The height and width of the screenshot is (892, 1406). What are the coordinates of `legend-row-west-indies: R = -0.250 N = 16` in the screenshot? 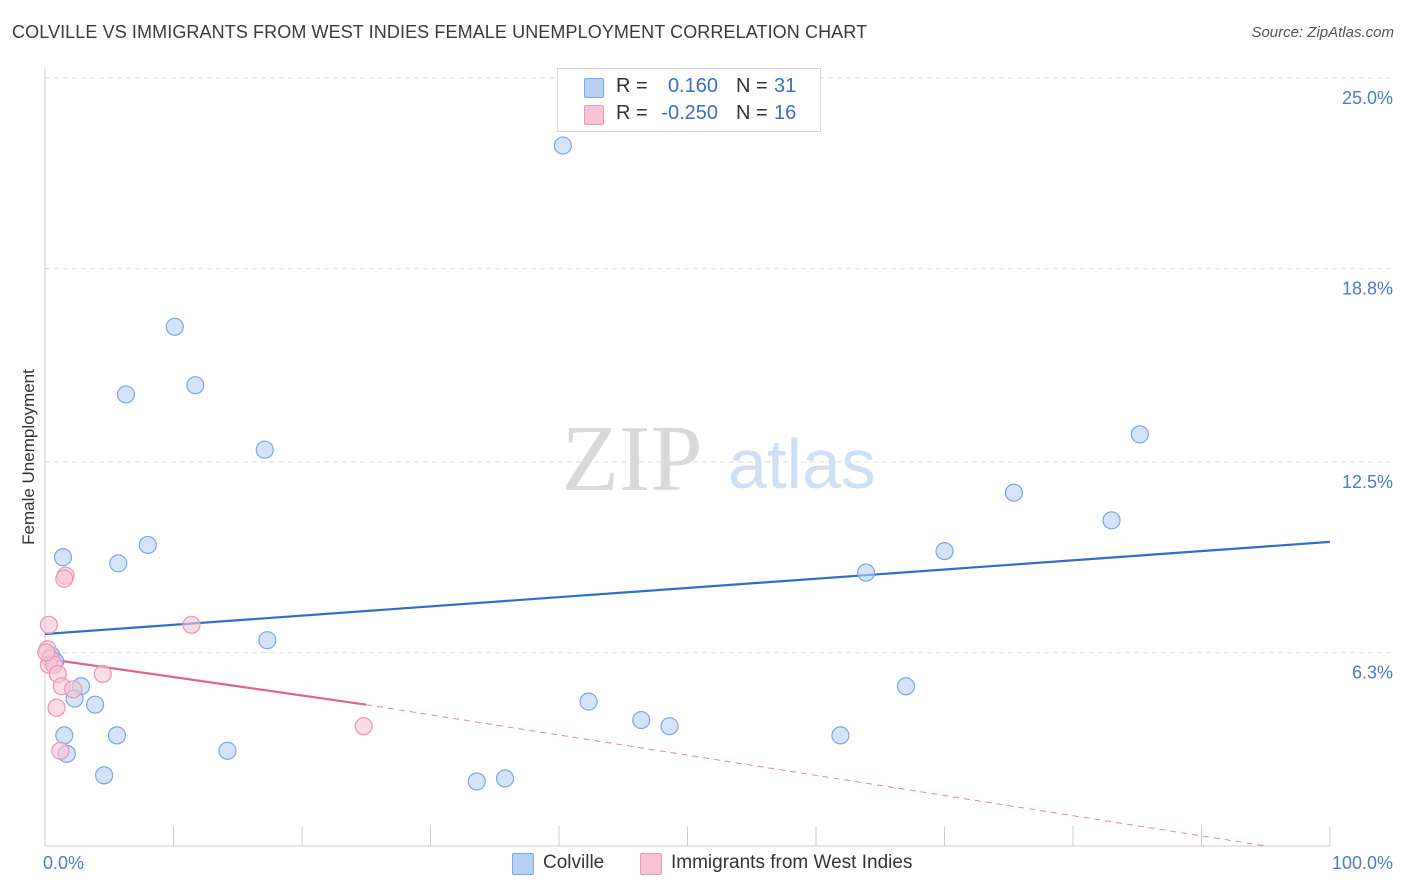 It's located at (689, 115).